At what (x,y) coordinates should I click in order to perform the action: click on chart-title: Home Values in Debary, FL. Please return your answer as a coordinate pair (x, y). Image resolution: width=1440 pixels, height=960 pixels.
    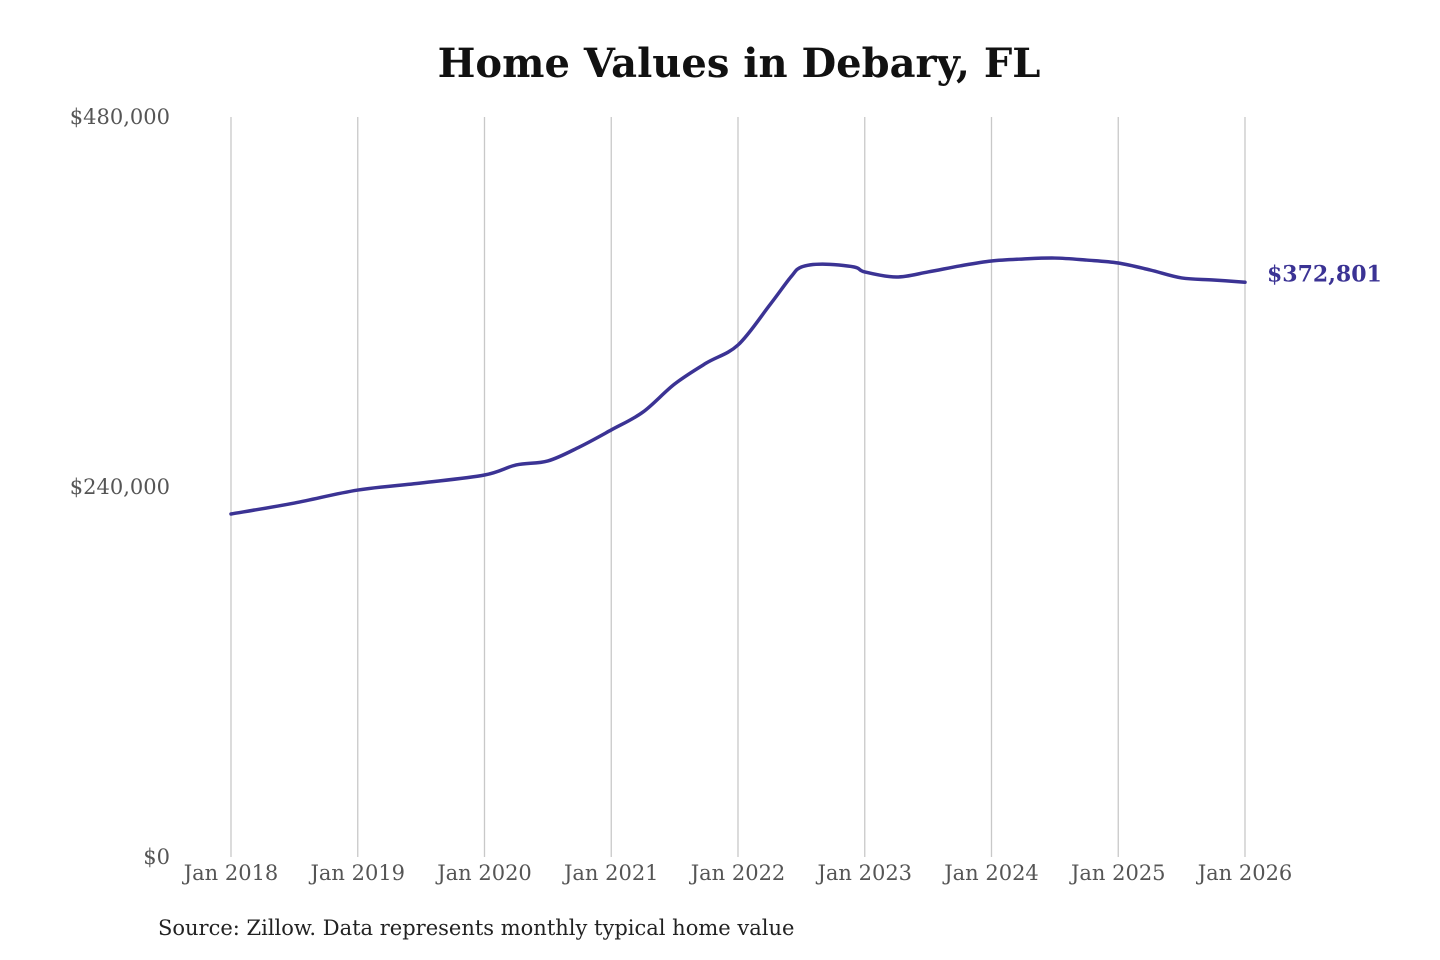
    Looking at the image, I should click on (739, 63).